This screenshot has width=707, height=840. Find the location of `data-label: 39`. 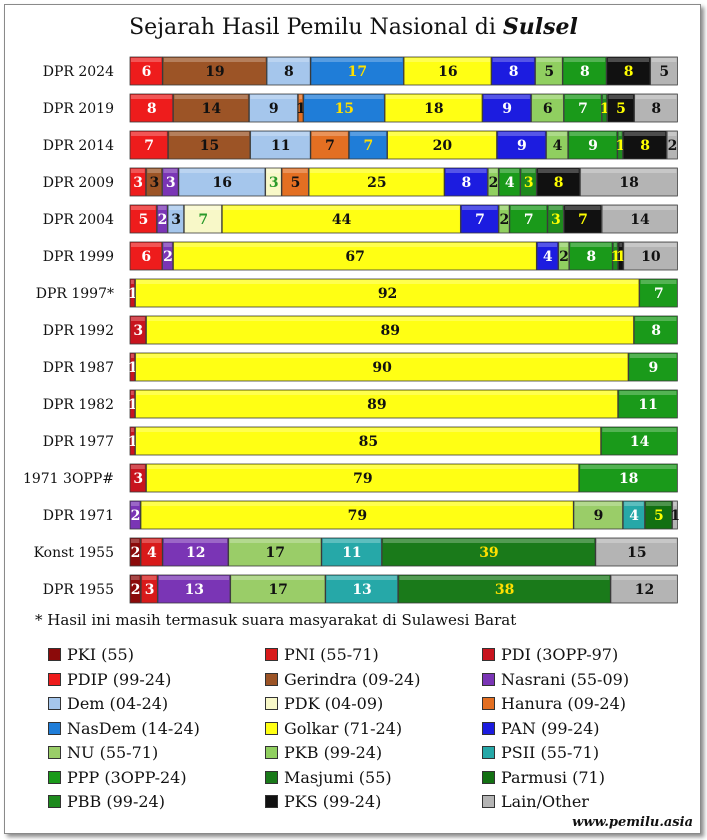

data-label: 39 is located at coordinates (488, 553).